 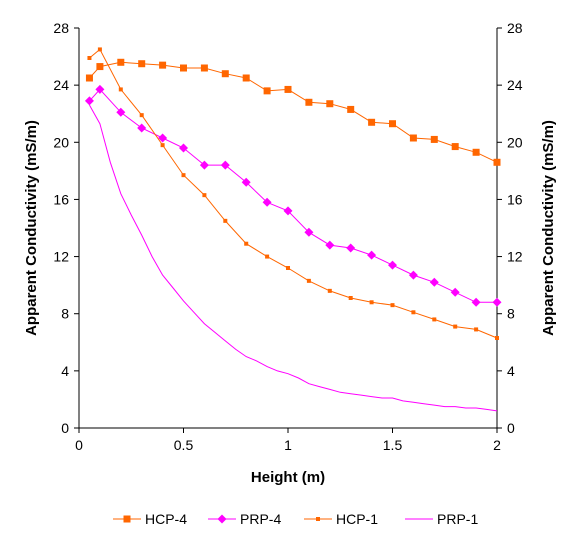 I want to click on y-tick-label-left: 28, so click(x=61, y=28).